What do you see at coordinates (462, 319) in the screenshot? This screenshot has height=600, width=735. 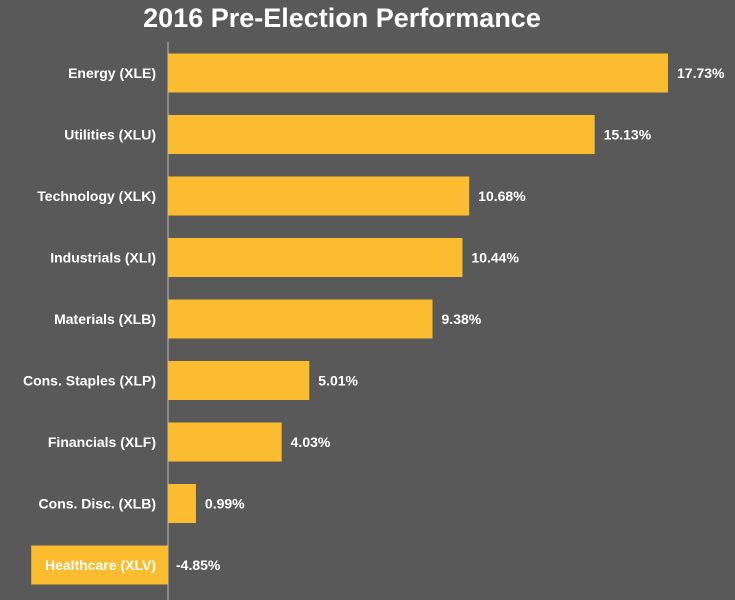 I see `value-label: 9.38%` at bounding box center [462, 319].